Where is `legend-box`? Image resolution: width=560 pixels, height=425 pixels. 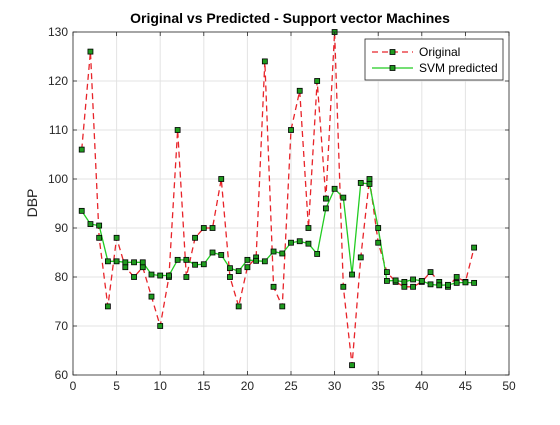 legend-box is located at coordinates (434, 59).